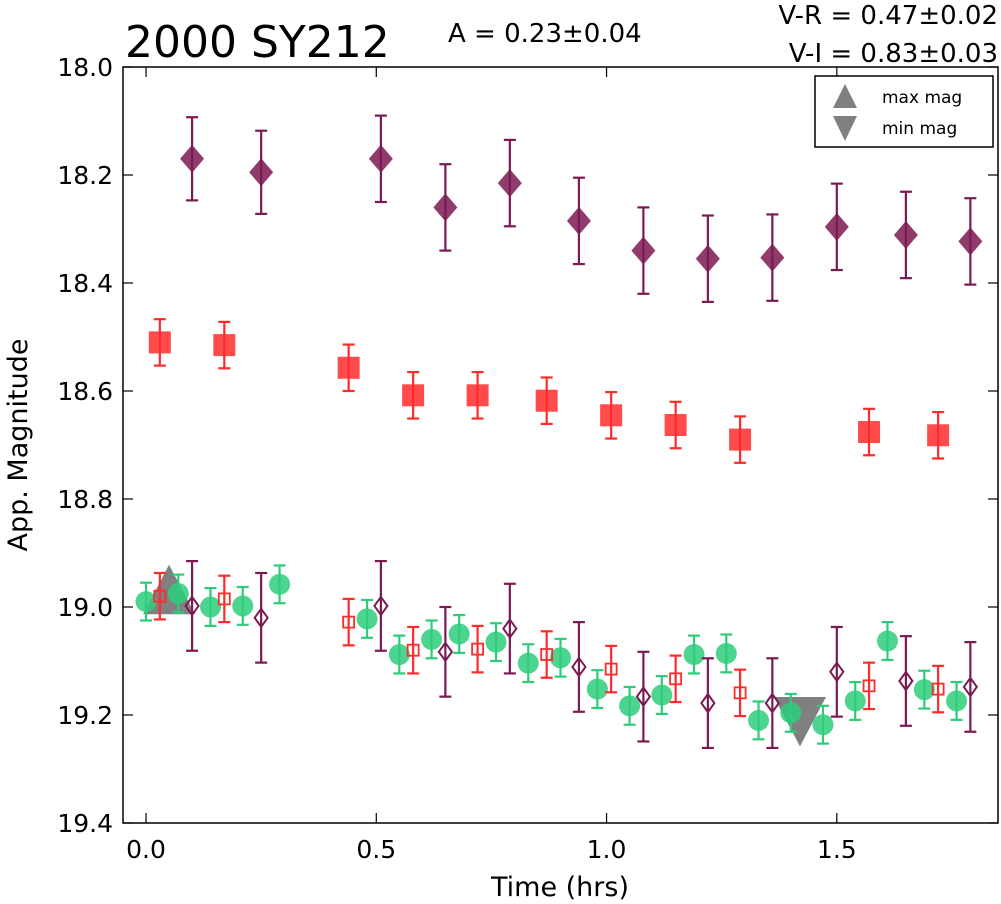 This screenshot has height=904, width=1001. Describe the element at coordinates (607, 849) in the screenshot. I see `x-tick-label: 1.0` at that location.